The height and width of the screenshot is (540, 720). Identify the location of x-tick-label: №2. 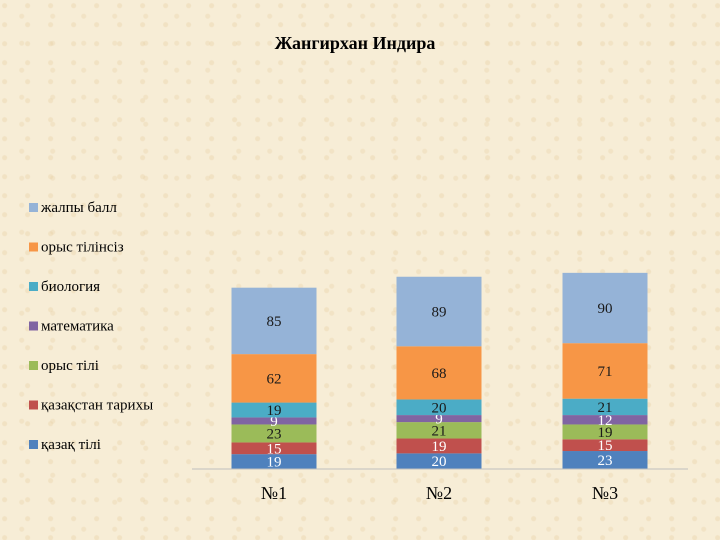
(439, 493).